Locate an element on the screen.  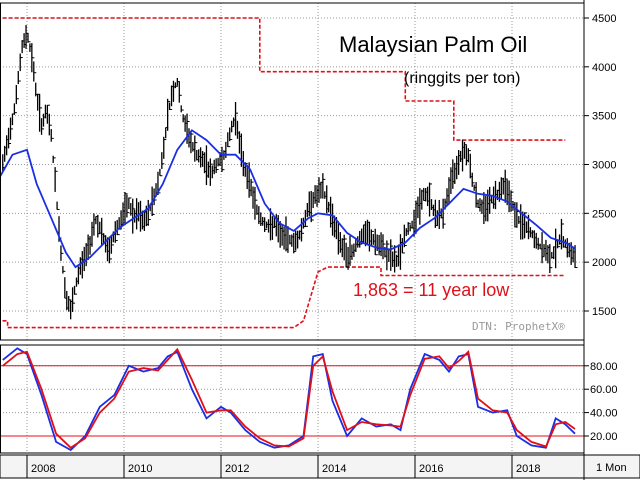
price-tick-label: 2500 is located at coordinates (604, 214).